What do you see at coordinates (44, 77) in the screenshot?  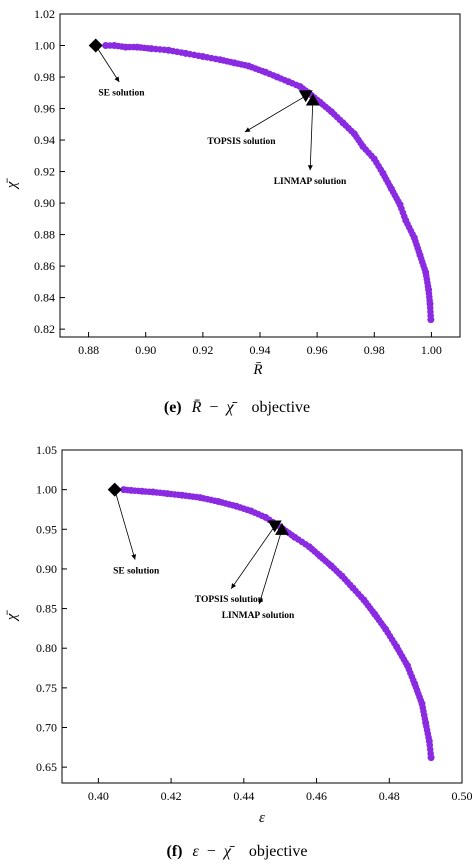 I see `y-tick-label: 0.98` at bounding box center [44, 77].